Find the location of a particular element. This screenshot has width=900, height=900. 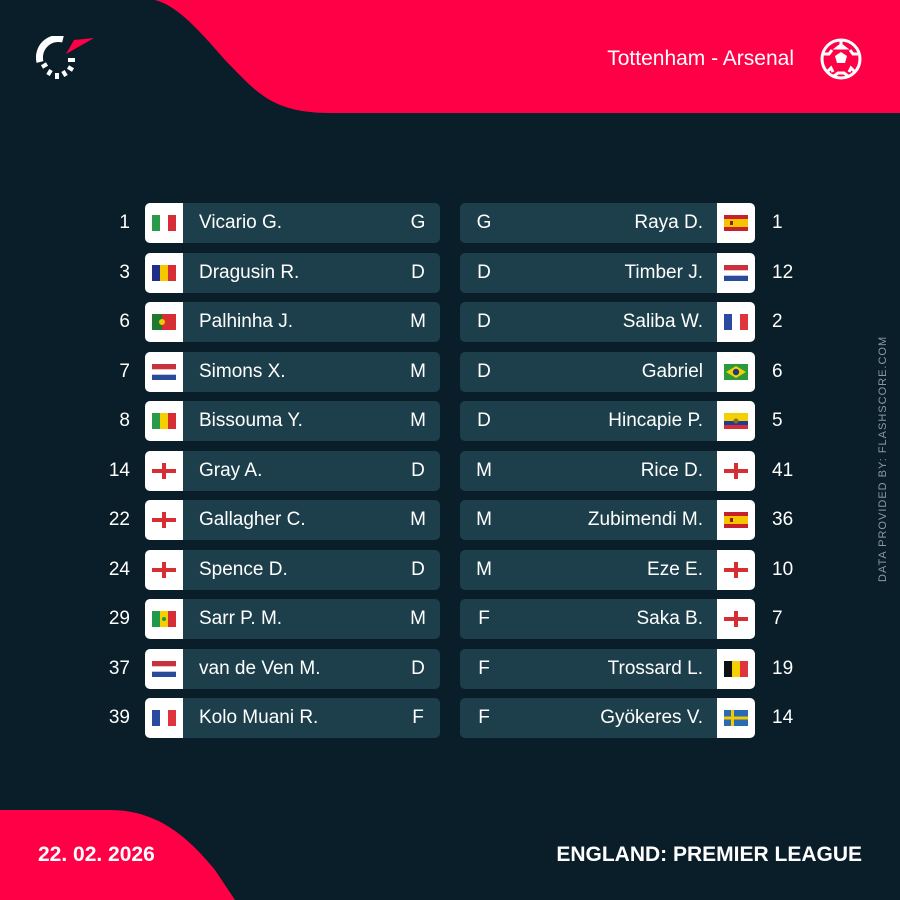

player-name: Rice D. is located at coordinates (671, 470).